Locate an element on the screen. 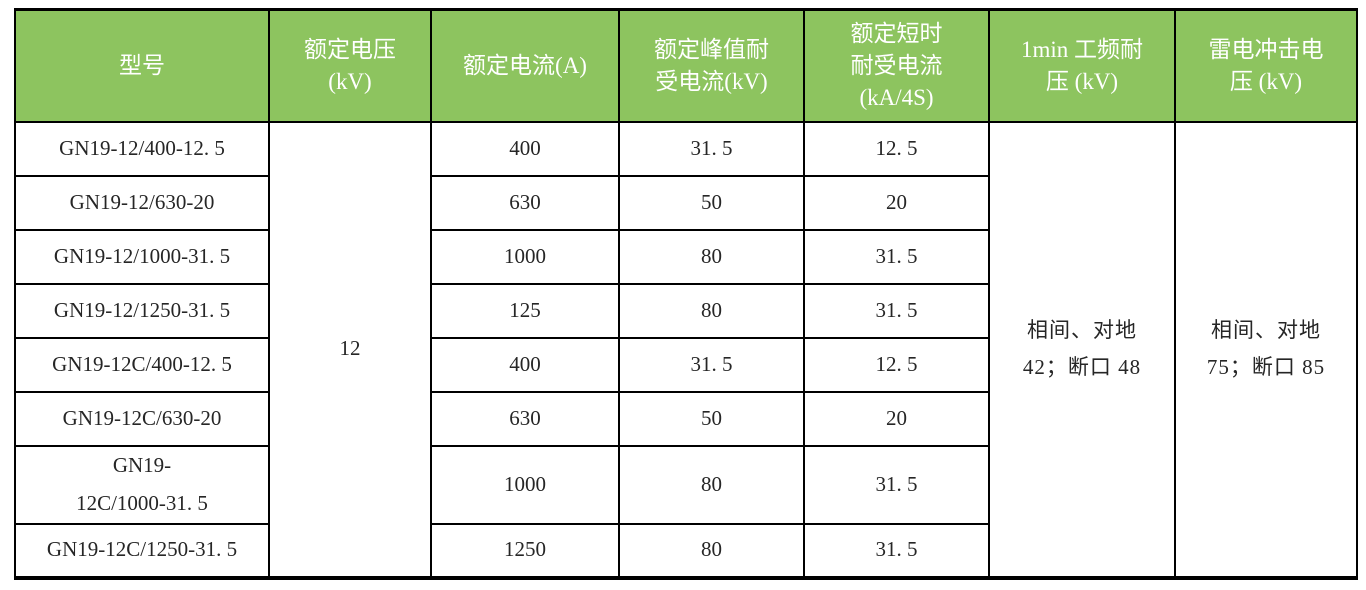 This screenshot has height=590, width=1366. cell-model: GN19-12C/400-12. 5 is located at coordinates (142, 364).